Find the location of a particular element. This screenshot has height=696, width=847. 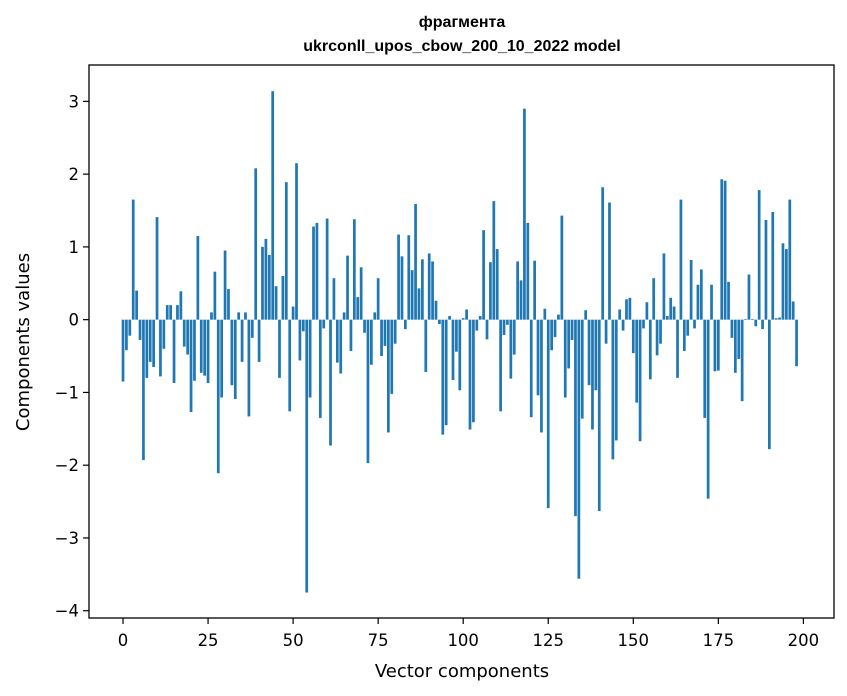

y-tick-label: −4 is located at coordinates (67, 611).